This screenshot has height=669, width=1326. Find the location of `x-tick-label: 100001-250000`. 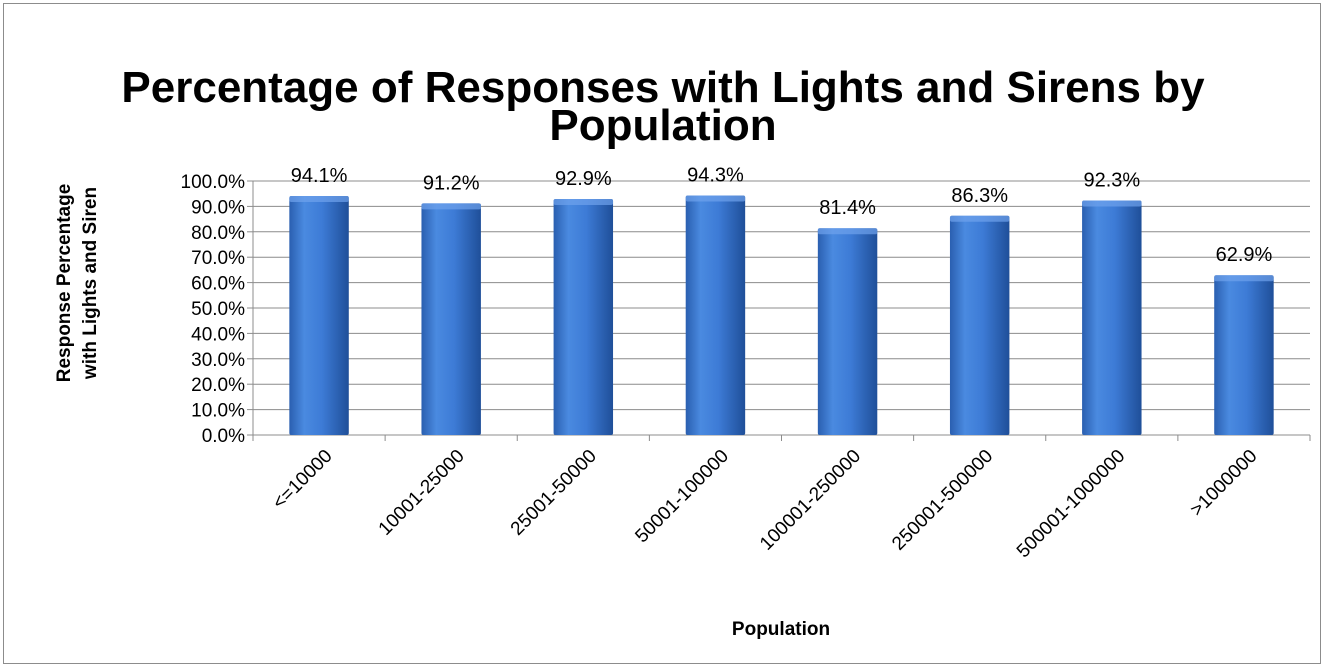

x-tick-label: 100001-250000 is located at coordinates (810, 500).